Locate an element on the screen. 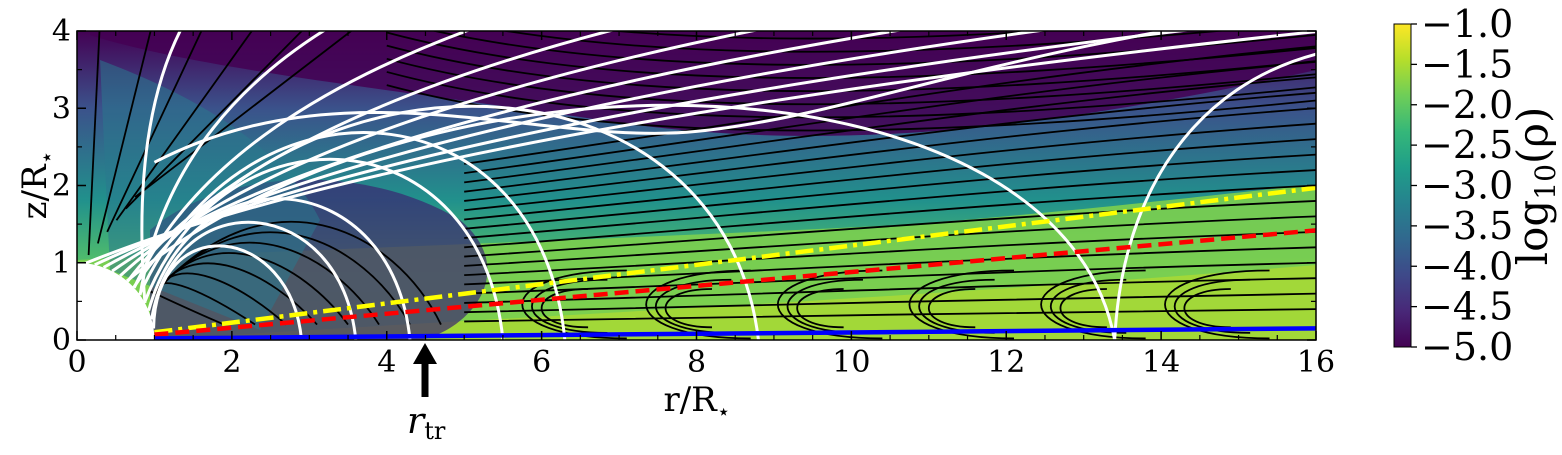 Image resolution: width=1562 pixels, height=455 pixels. x-tick-label: 16 is located at coordinates (1316, 362).